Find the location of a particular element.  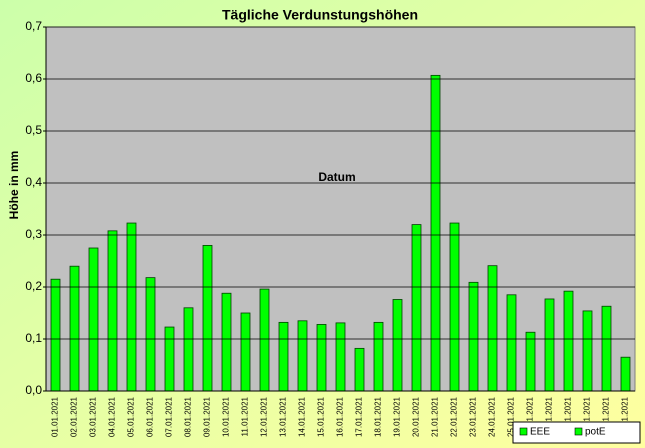

x-tick-label: 27.01.2021 is located at coordinates (549, 416).